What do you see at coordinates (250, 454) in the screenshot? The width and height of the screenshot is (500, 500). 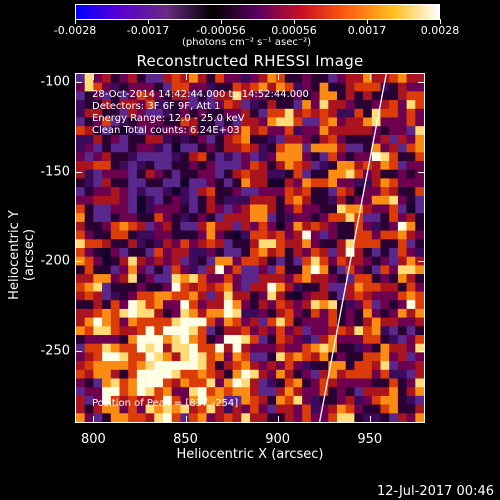 I see `x-axis-label: Heliocentric X (arcsec)` at bounding box center [250, 454].